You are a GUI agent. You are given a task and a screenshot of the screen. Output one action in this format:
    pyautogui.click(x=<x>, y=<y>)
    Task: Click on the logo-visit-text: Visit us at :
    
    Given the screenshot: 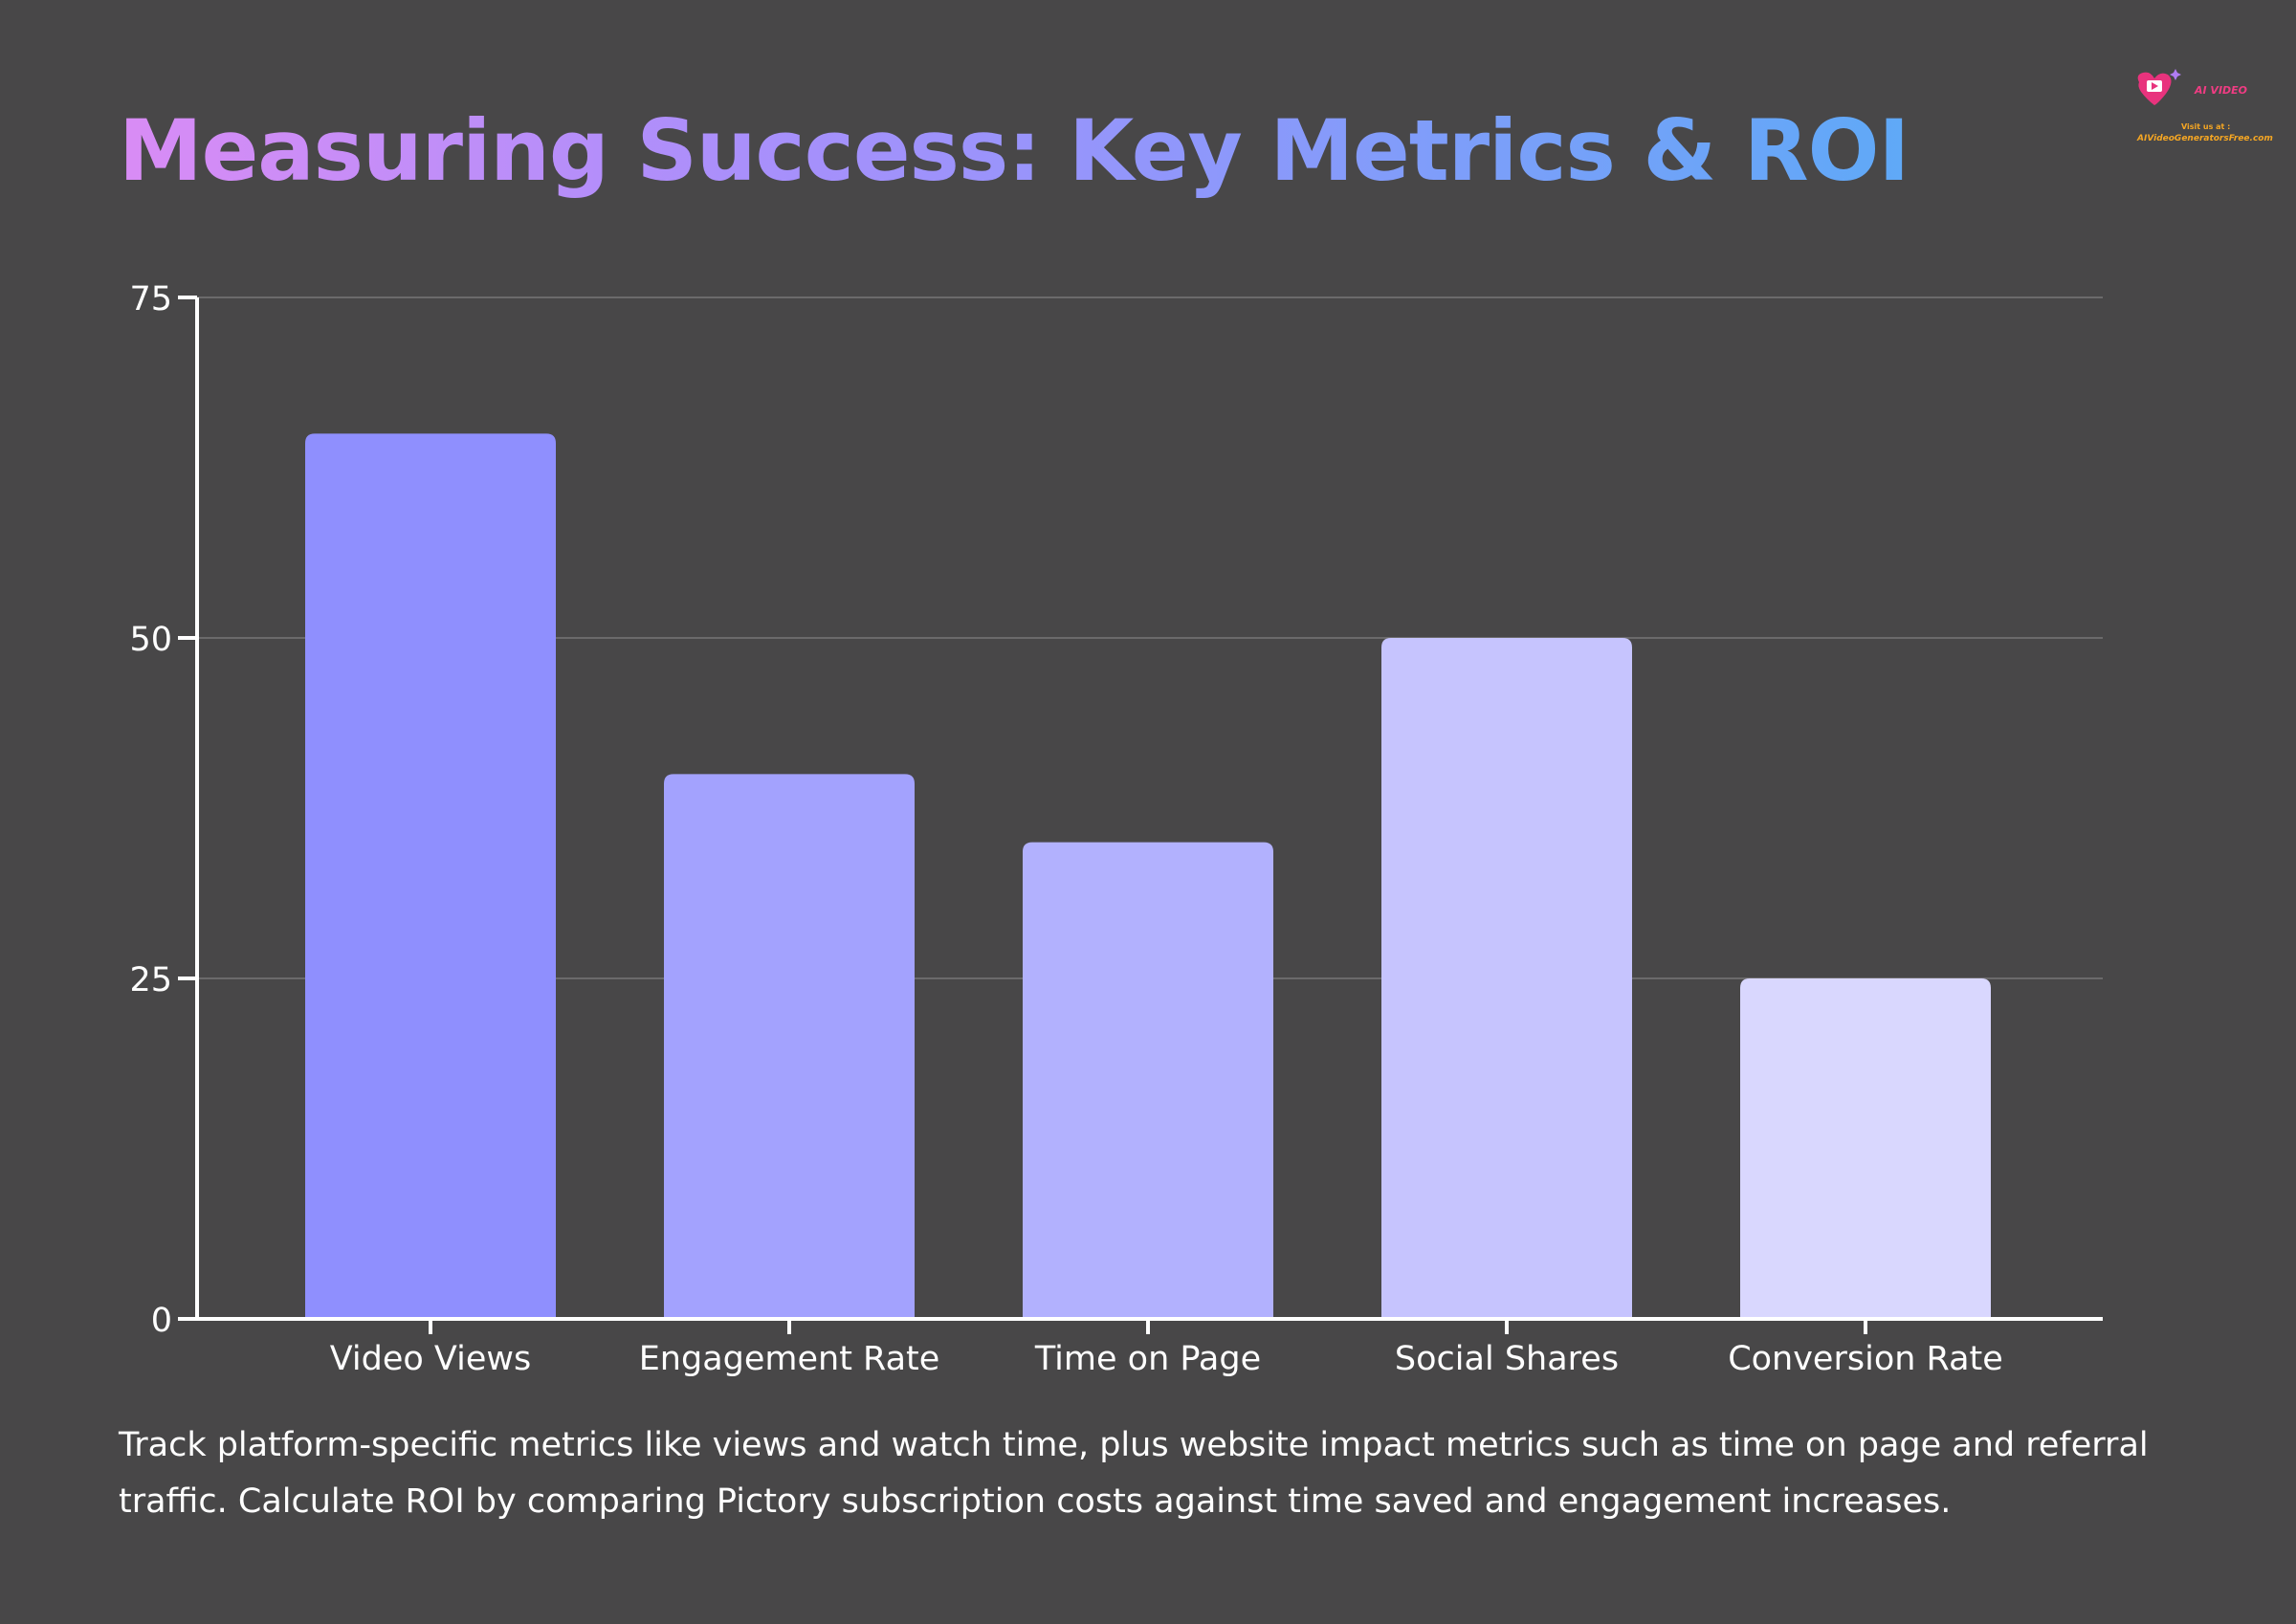 What is the action you would take?
    pyautogui.click(x=2206, y=127)
    